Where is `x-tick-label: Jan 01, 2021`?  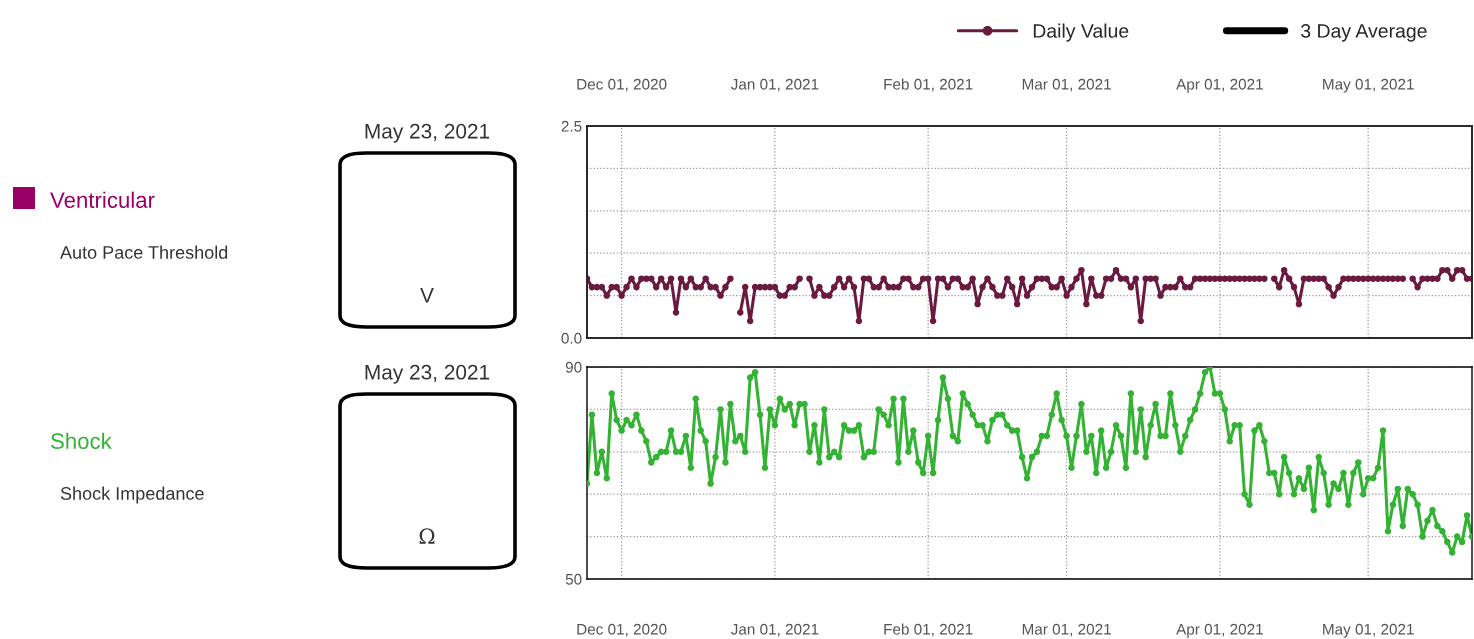 x-tick-label: Jan 01, 2021 is located at coordinates (774, 630).